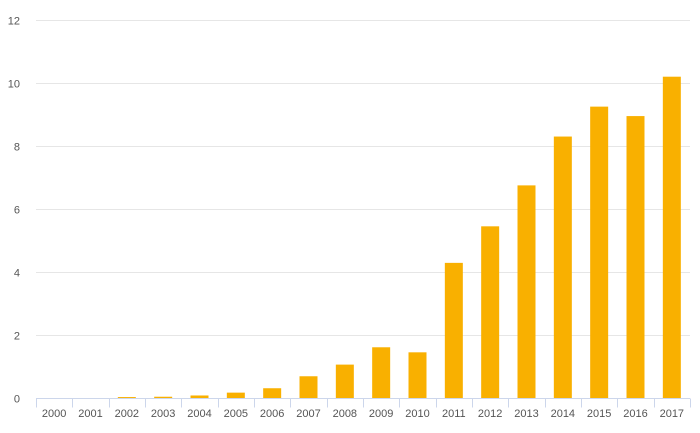 The image size is (700, 433). Describe the element at coordinates (17, 148) in the screenshot. I see `y-tick-label: 8` at that location.